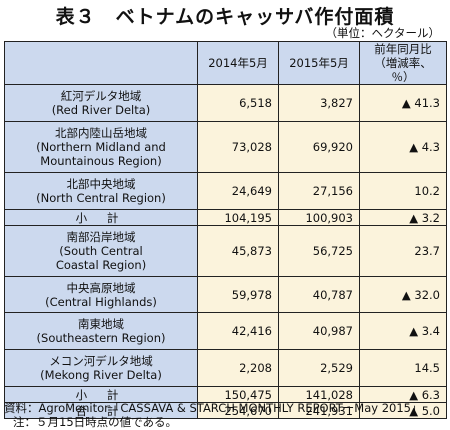 The width and height of the screenshot is (450, 430). Describe the element at coordinates (319, 251) in the screenshot. I see `value-2015: 56,725` at that location.